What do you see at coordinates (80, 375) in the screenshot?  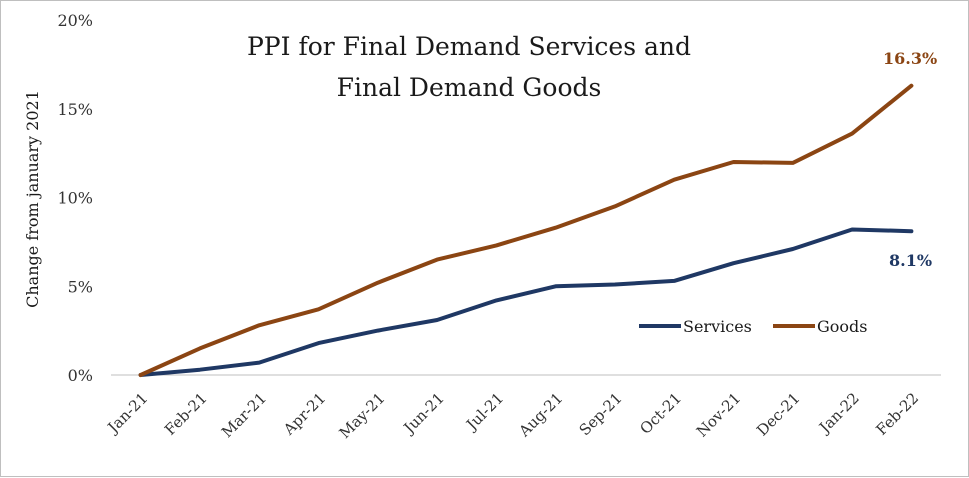 I see `y-tick-label: 0%` at bounding box center [80, 375].